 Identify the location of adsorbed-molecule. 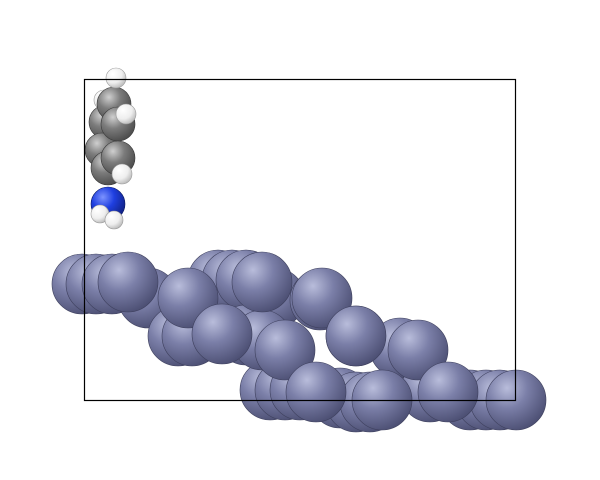
(110, 148).